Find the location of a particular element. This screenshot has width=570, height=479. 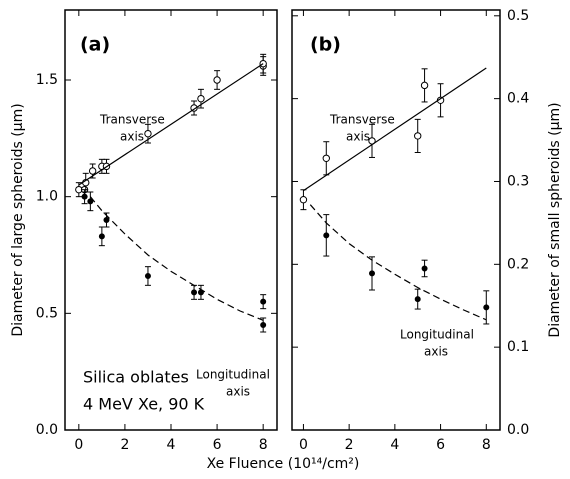

y2-tick-label: 0.1 is located at coordinates (518, 347).